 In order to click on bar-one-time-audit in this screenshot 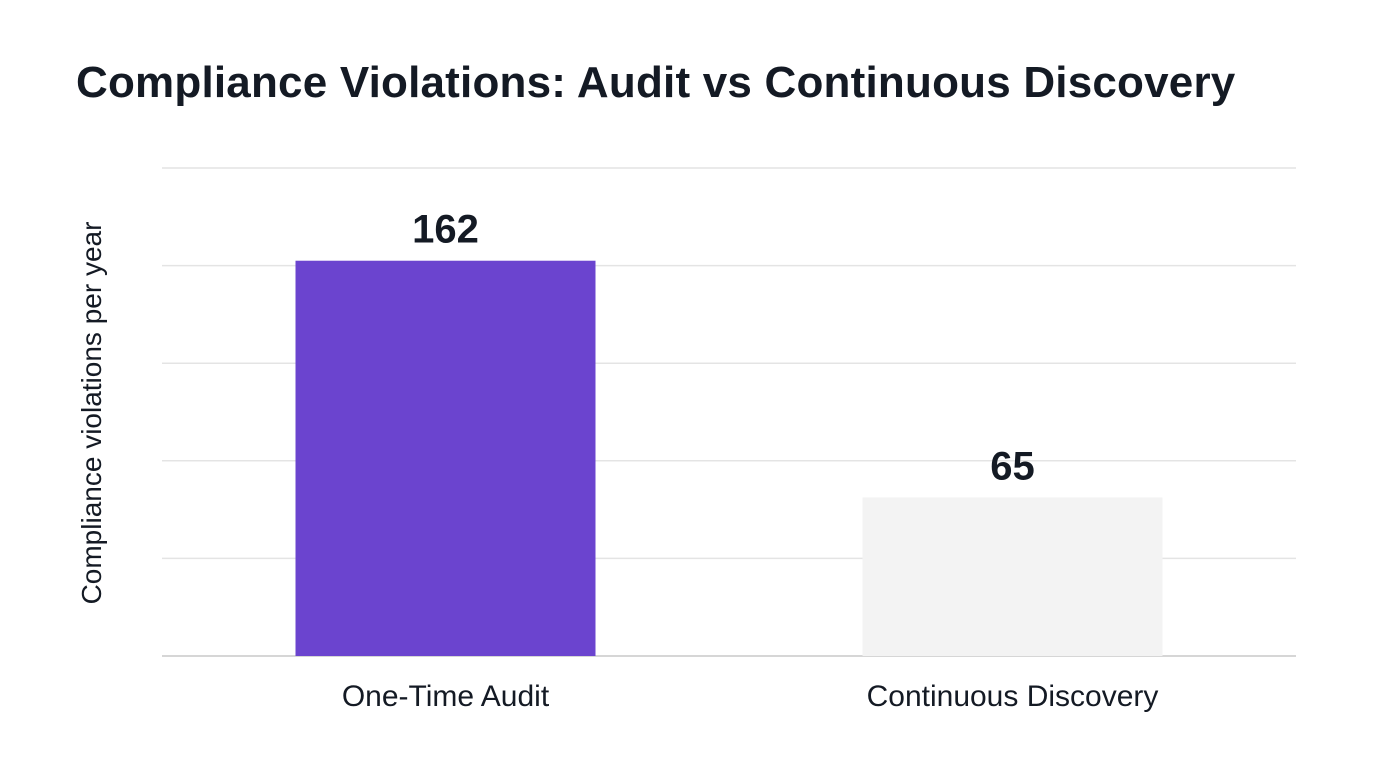, I will do `click(445, 458)`.